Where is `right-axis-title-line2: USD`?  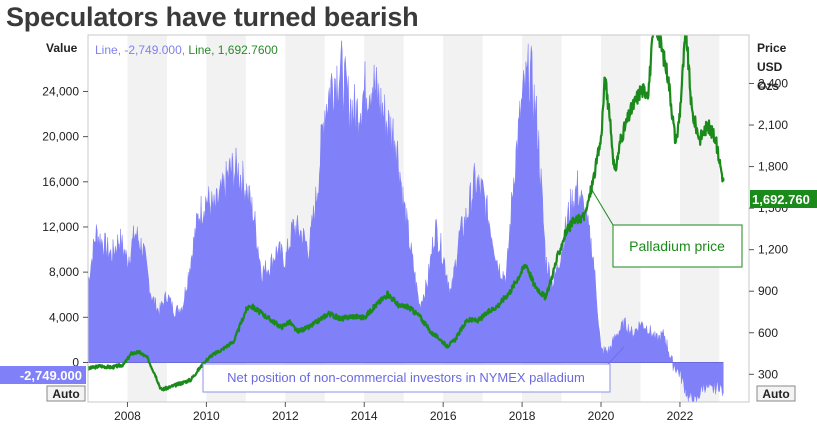
right-axis-title-line2: USD is located at coordinates (770, 67).